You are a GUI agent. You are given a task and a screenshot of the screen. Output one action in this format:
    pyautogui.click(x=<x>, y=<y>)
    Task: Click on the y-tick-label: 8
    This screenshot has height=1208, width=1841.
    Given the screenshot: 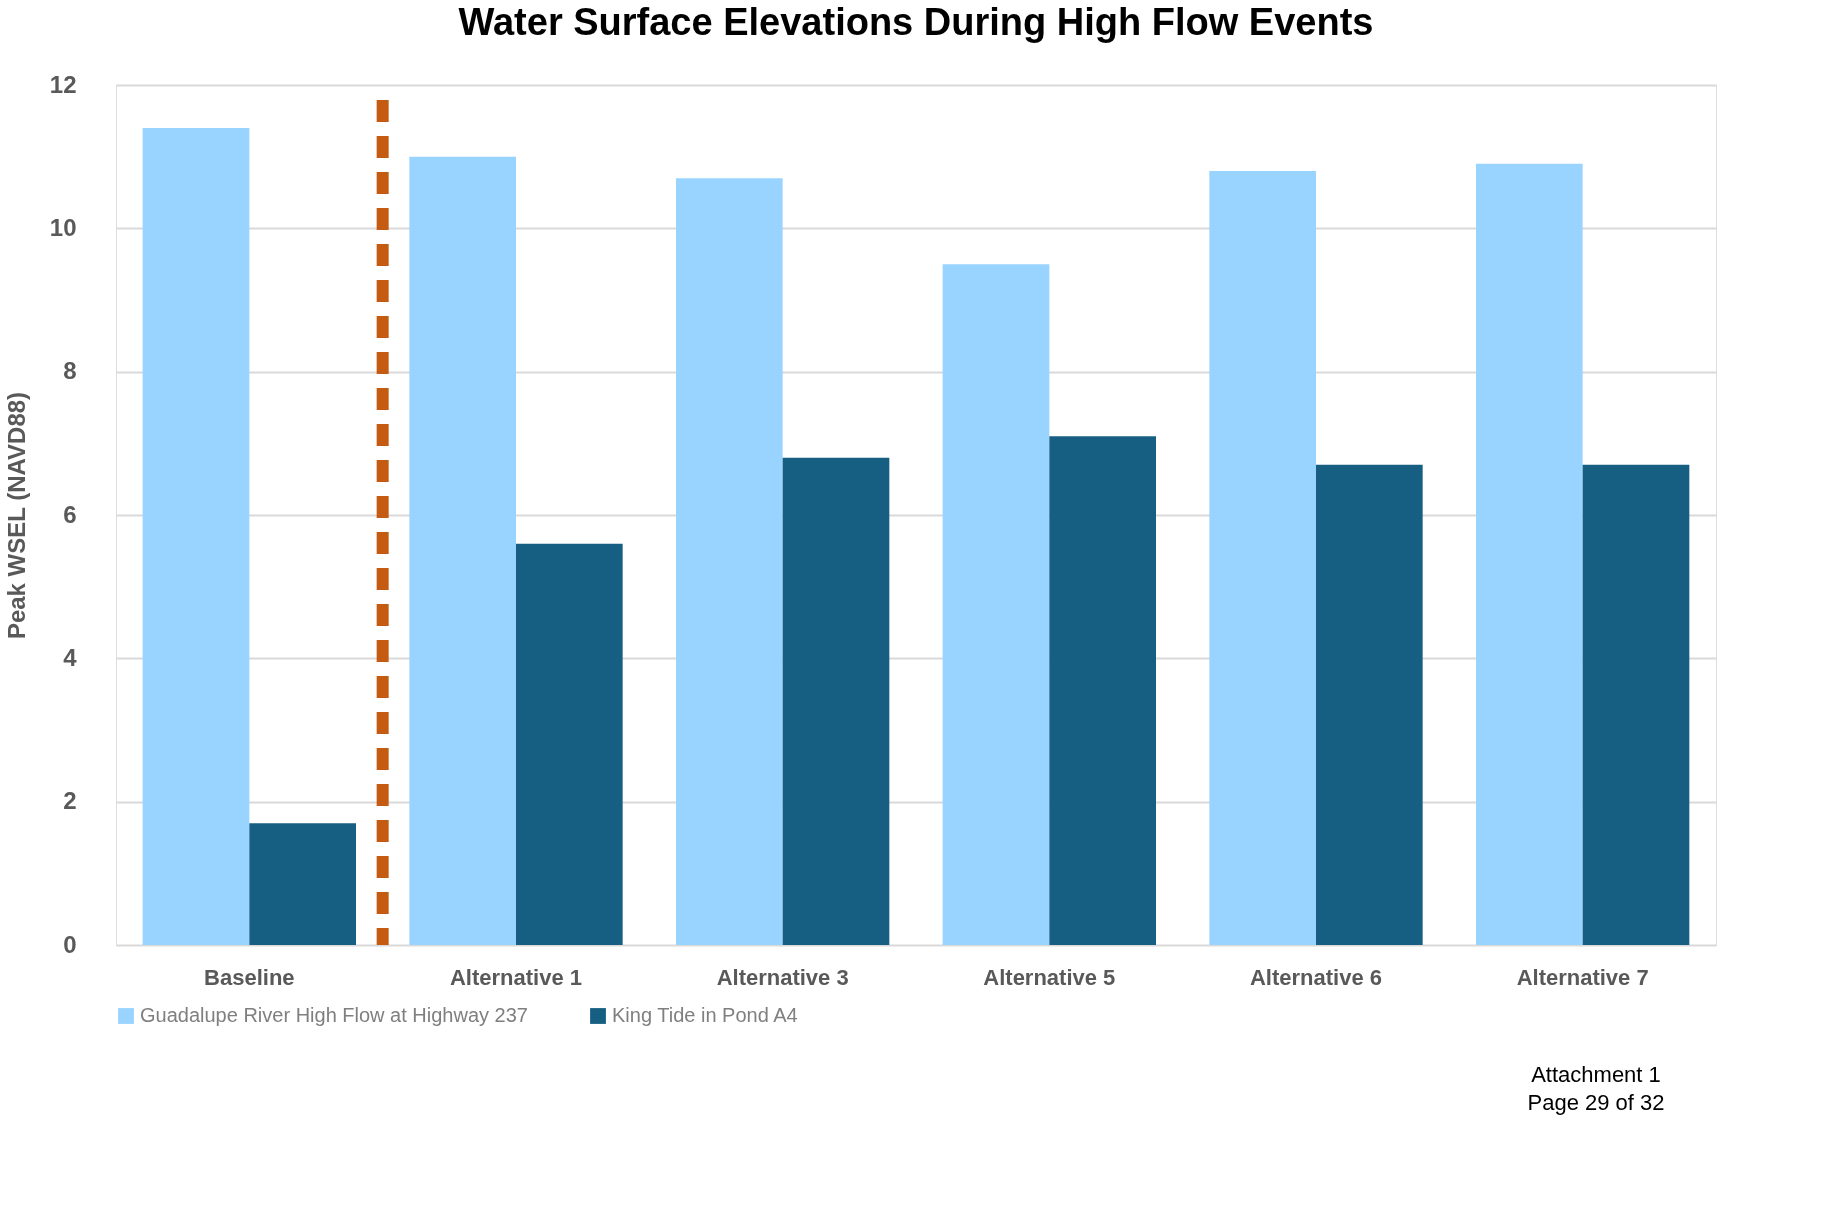 What is the action you would take?
    pyautogui.click(x=70, y=371)
    